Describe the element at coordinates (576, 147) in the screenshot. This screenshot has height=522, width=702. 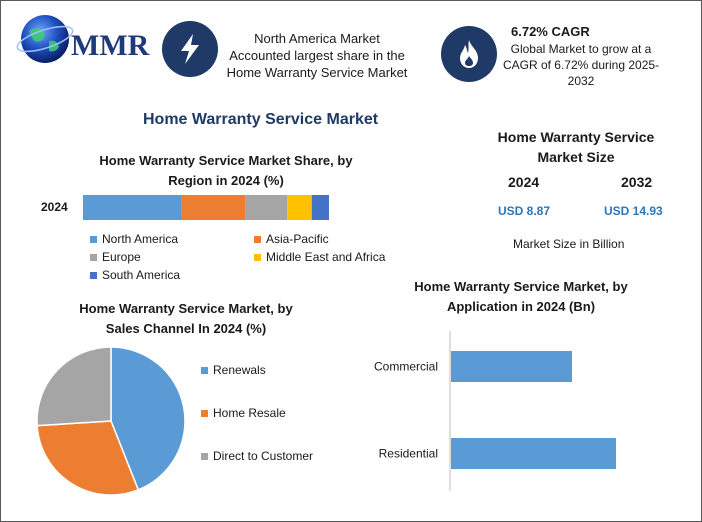
I see `market-size-title: Home Warranty Service Market Size` at that location.